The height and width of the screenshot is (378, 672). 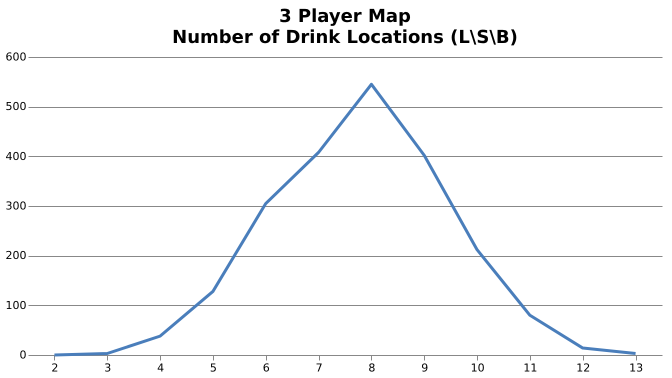 What do you see at coordinates (16, 107) in the screenshot?
I see `y-tick-label: 500` at bounding box center [16, 107].